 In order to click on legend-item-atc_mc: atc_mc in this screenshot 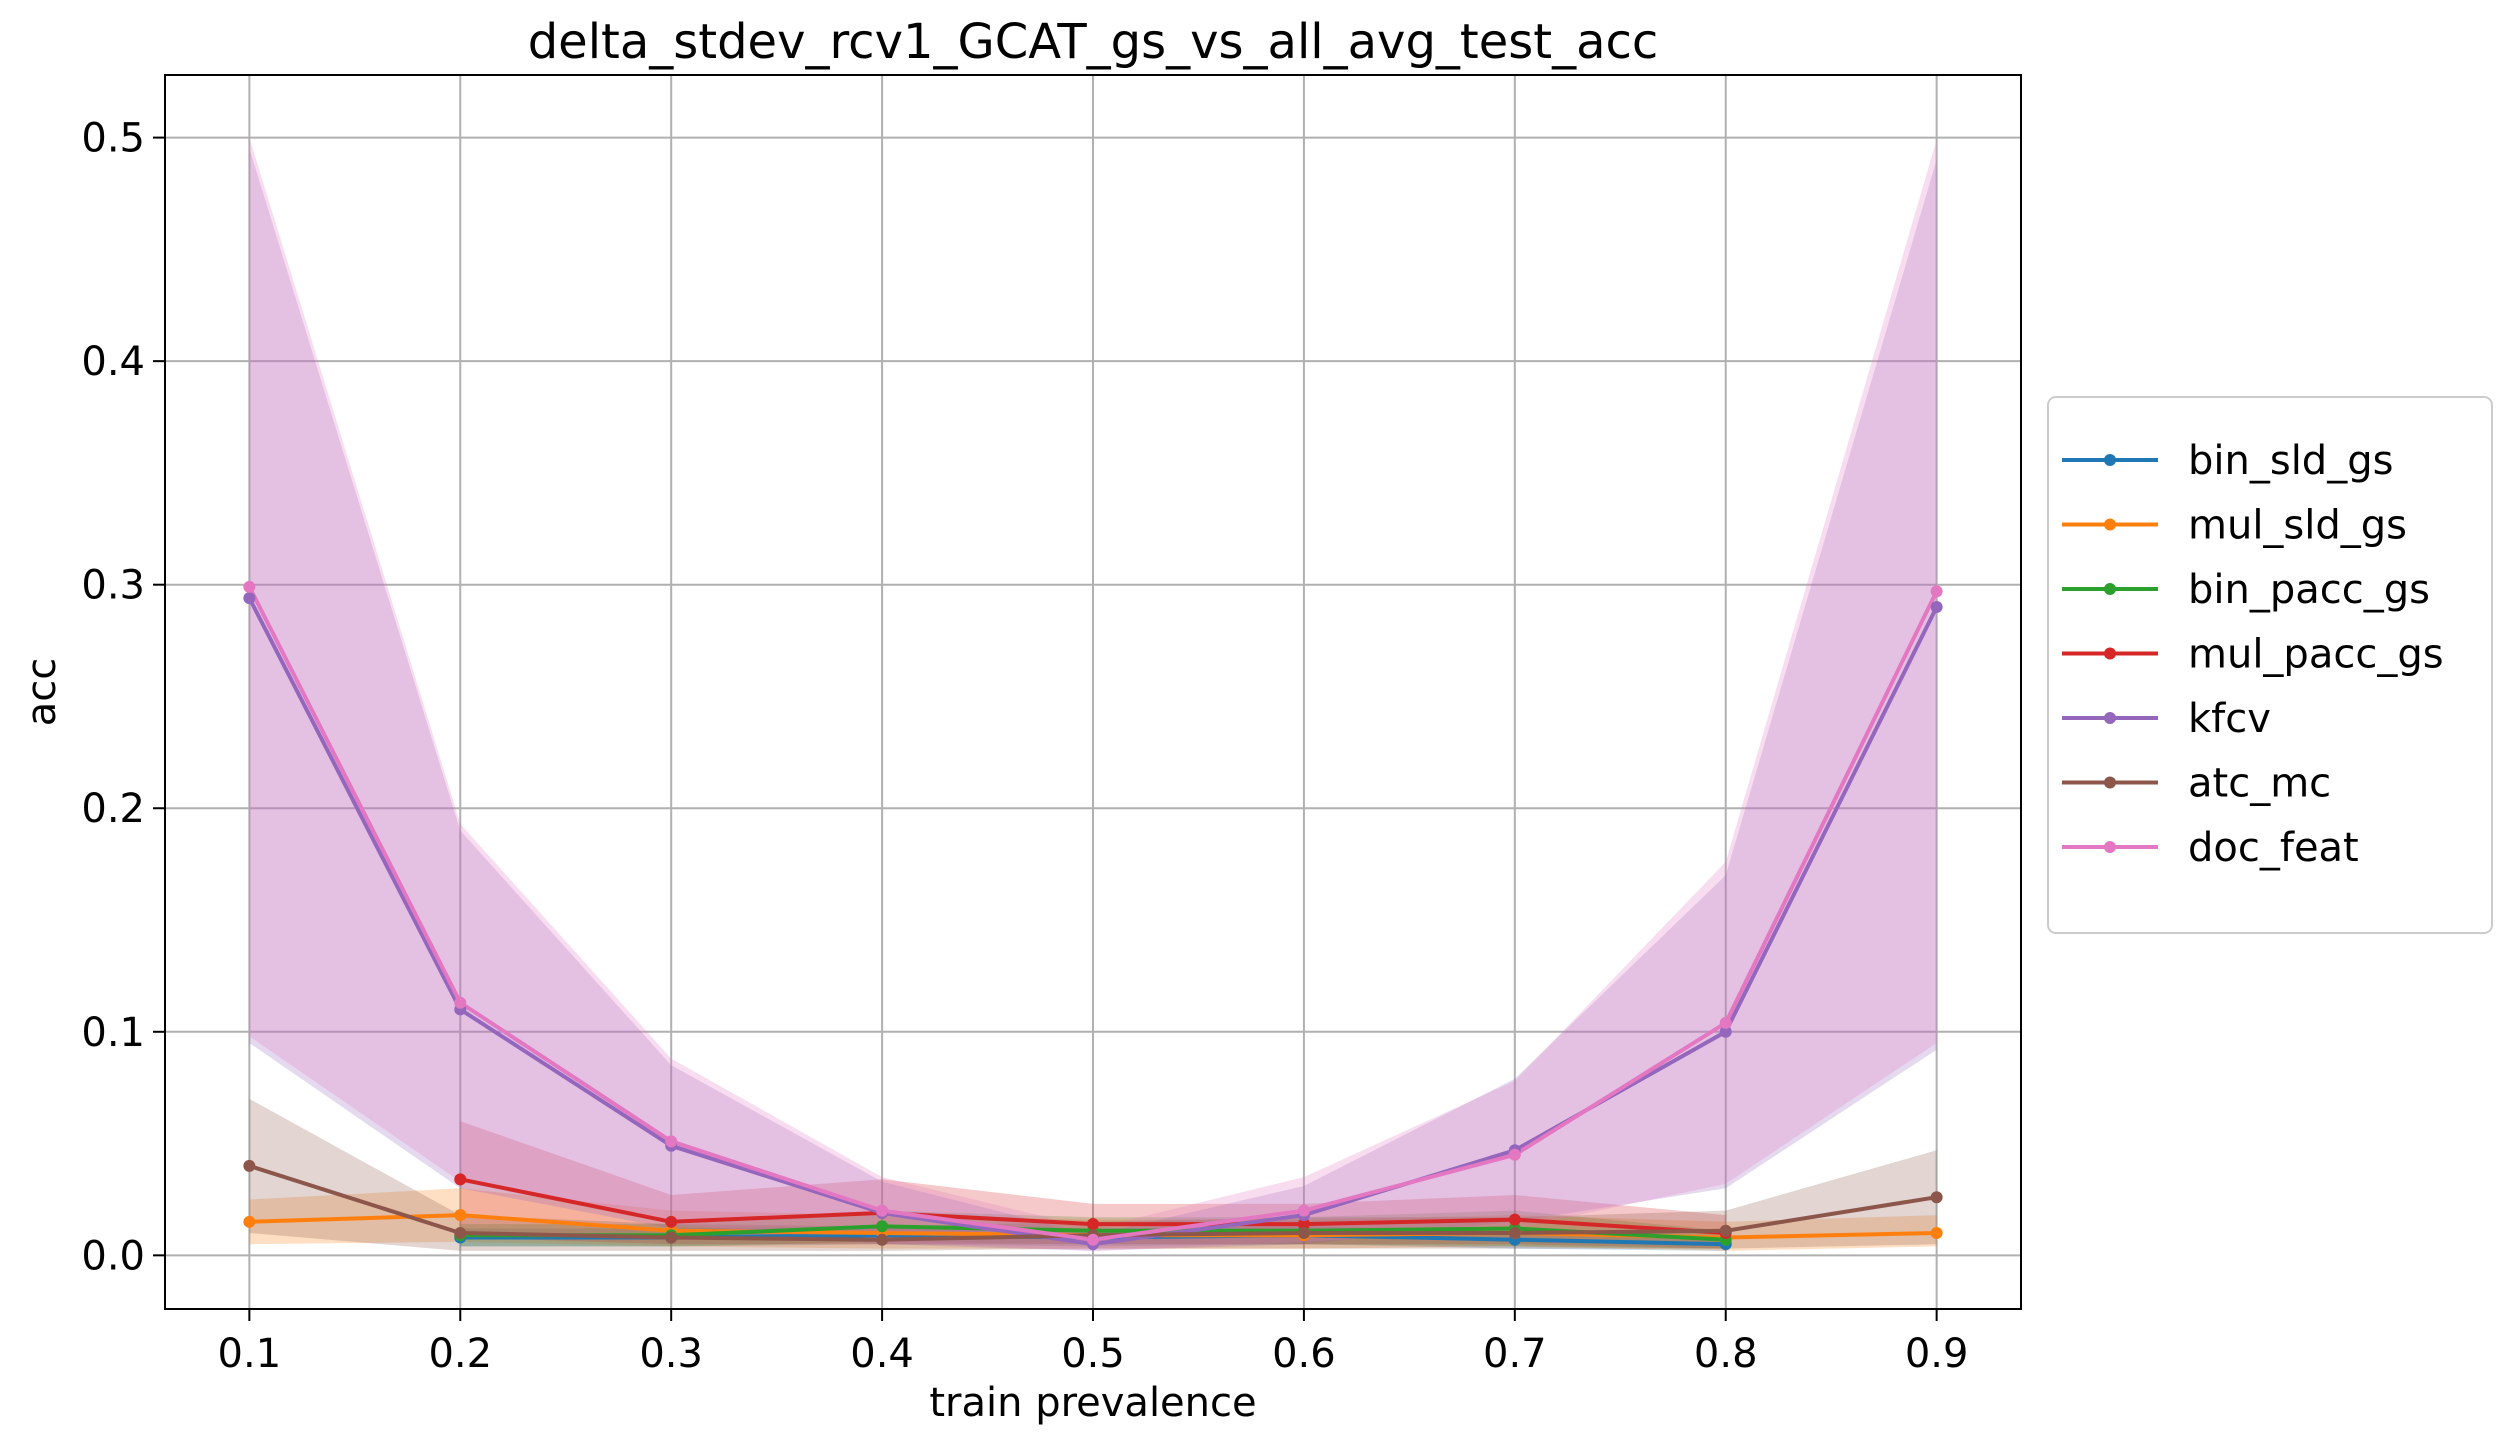, I will do `click(2196, 784)`.